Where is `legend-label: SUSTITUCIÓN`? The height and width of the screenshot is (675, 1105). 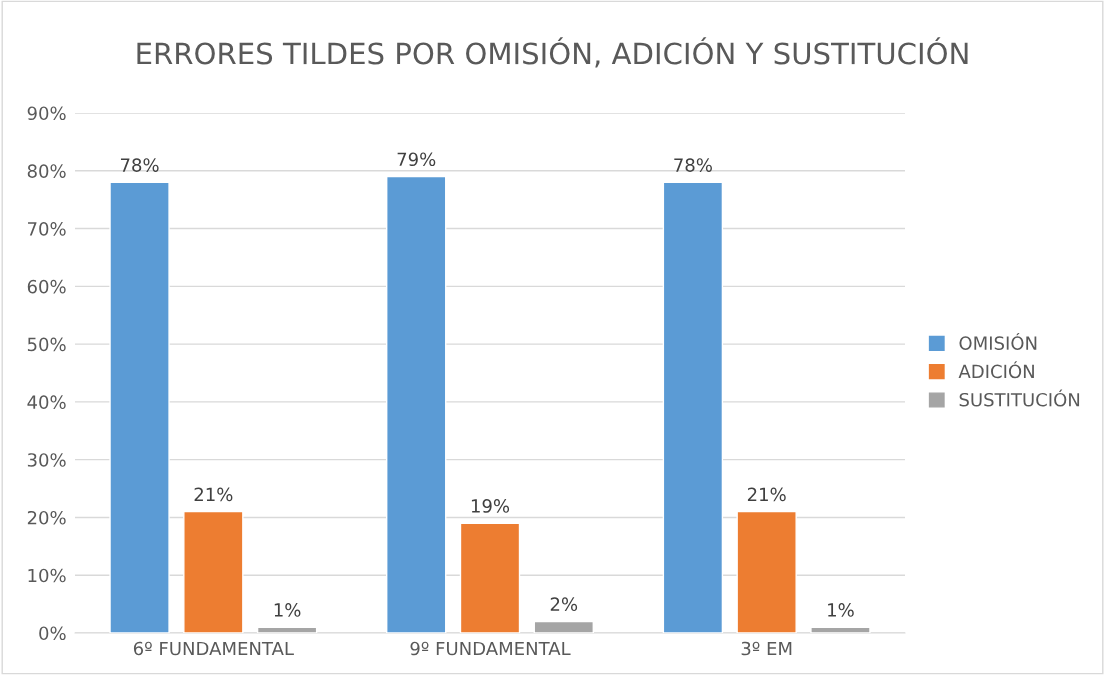 legend-label: SUSTITUCIÓN is located at coordinates (1019, 398).